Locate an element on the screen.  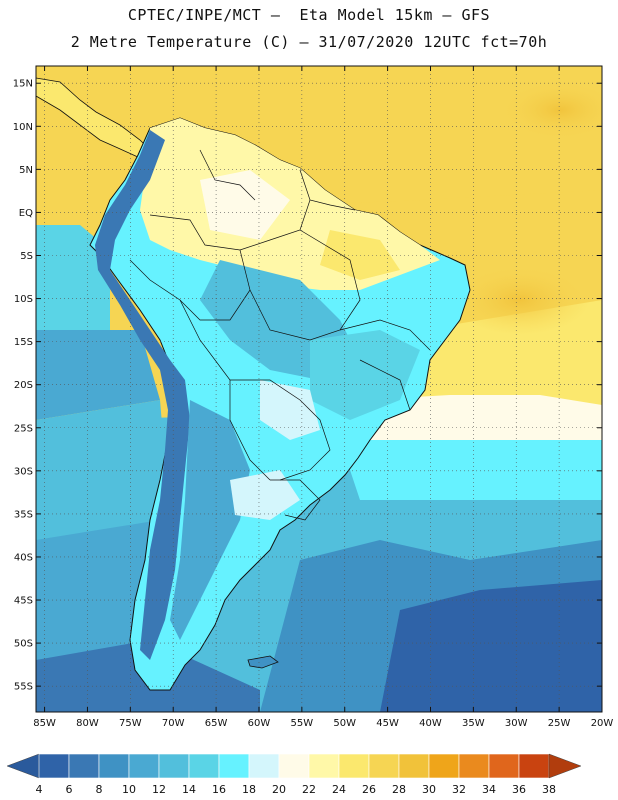
colorbar-label: 26 is located at coordinates (369, 789).